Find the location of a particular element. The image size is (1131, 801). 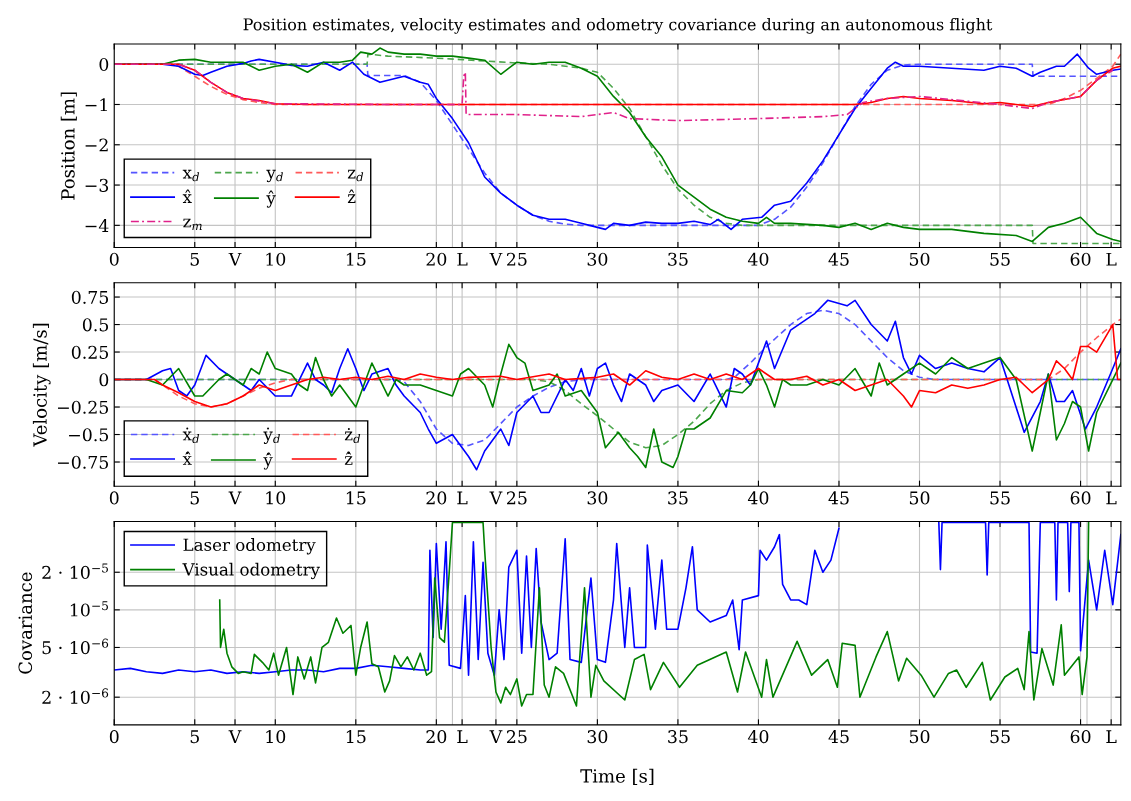

y-axis-title: Position [m] is located at coordinates (68, 146).